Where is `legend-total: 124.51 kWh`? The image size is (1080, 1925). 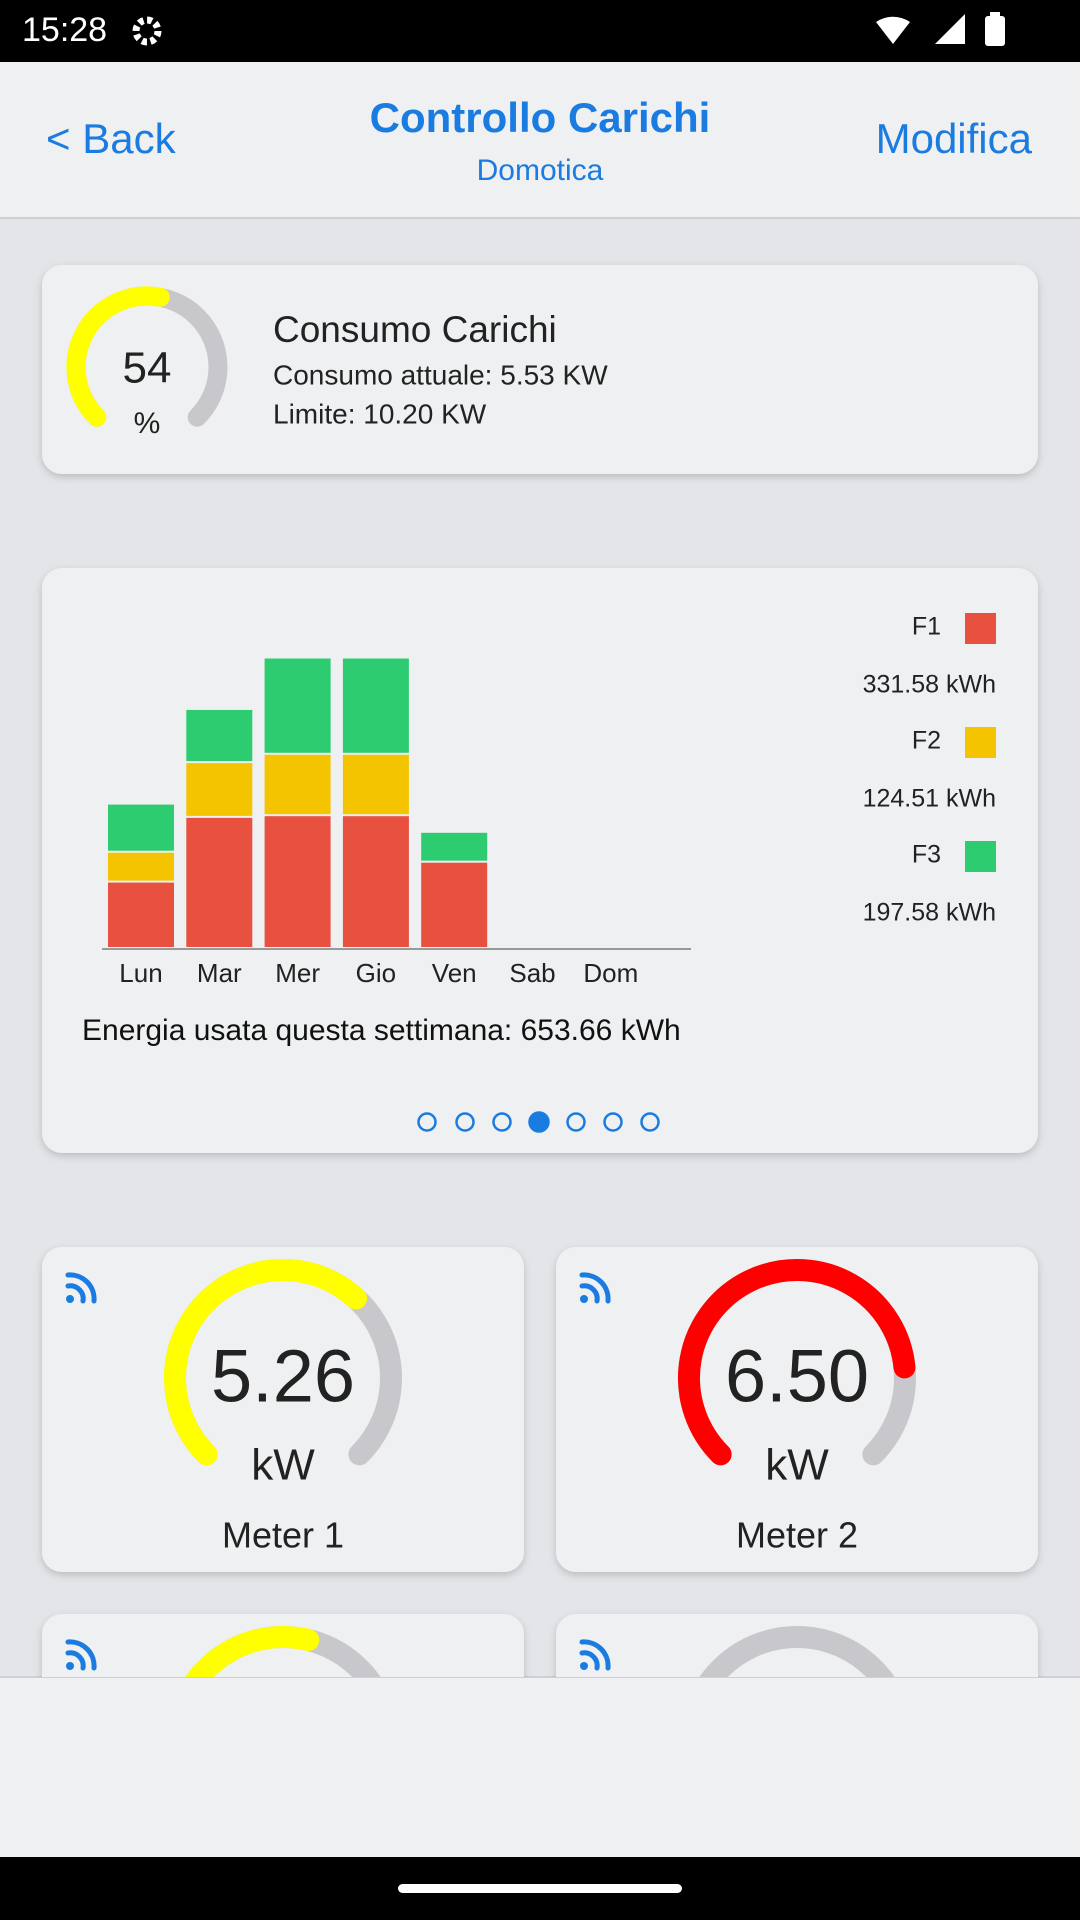 legend-total: 124.51 kWh is located at coordinates (929, 799).